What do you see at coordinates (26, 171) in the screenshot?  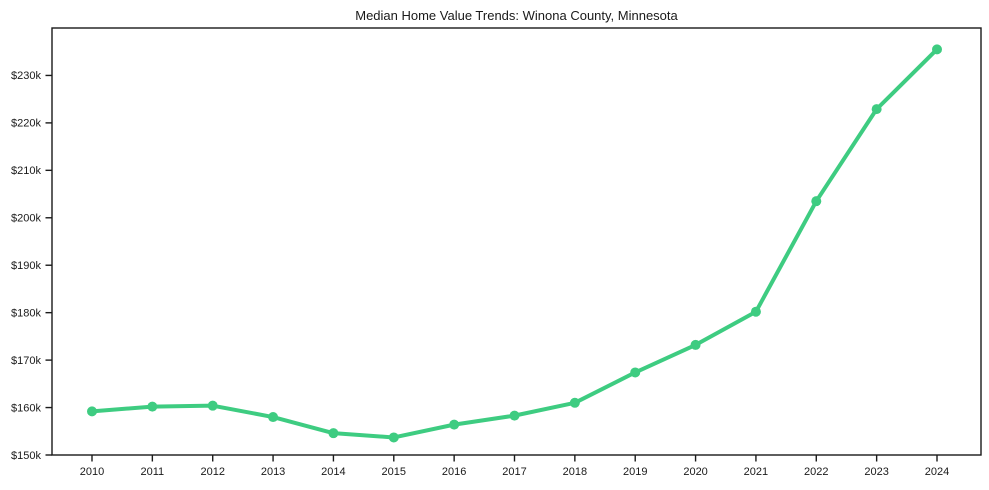 I see `y-axis-tick-label: $210k` at bounding box center [26, 171].